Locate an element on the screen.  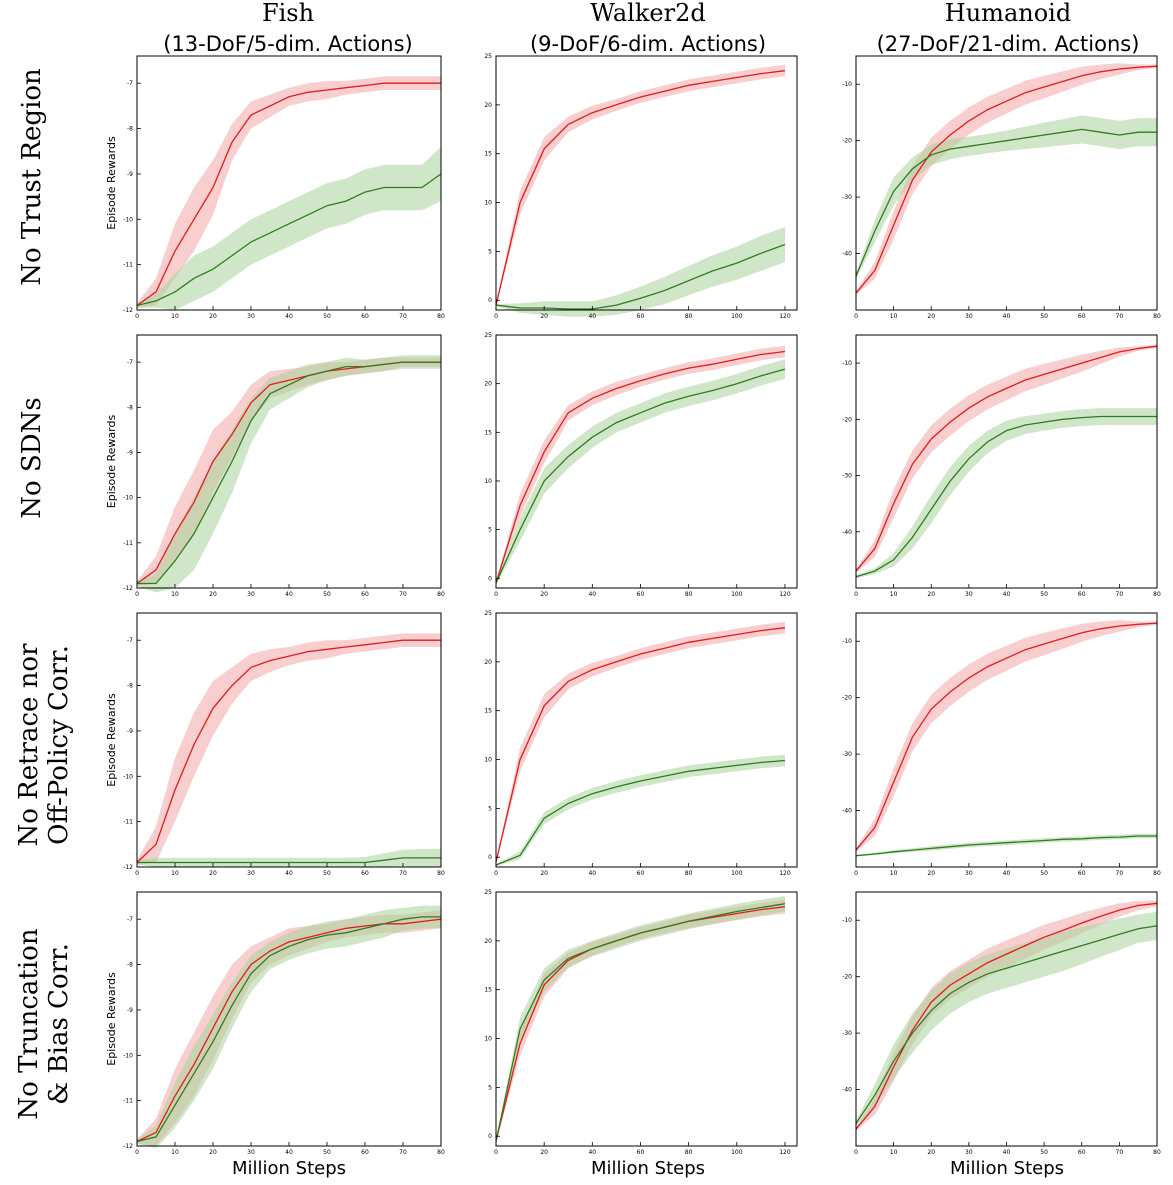
column-subtitle-fish: (13-DoF/5-dim. Actions) is located at coordinates (288, 44).